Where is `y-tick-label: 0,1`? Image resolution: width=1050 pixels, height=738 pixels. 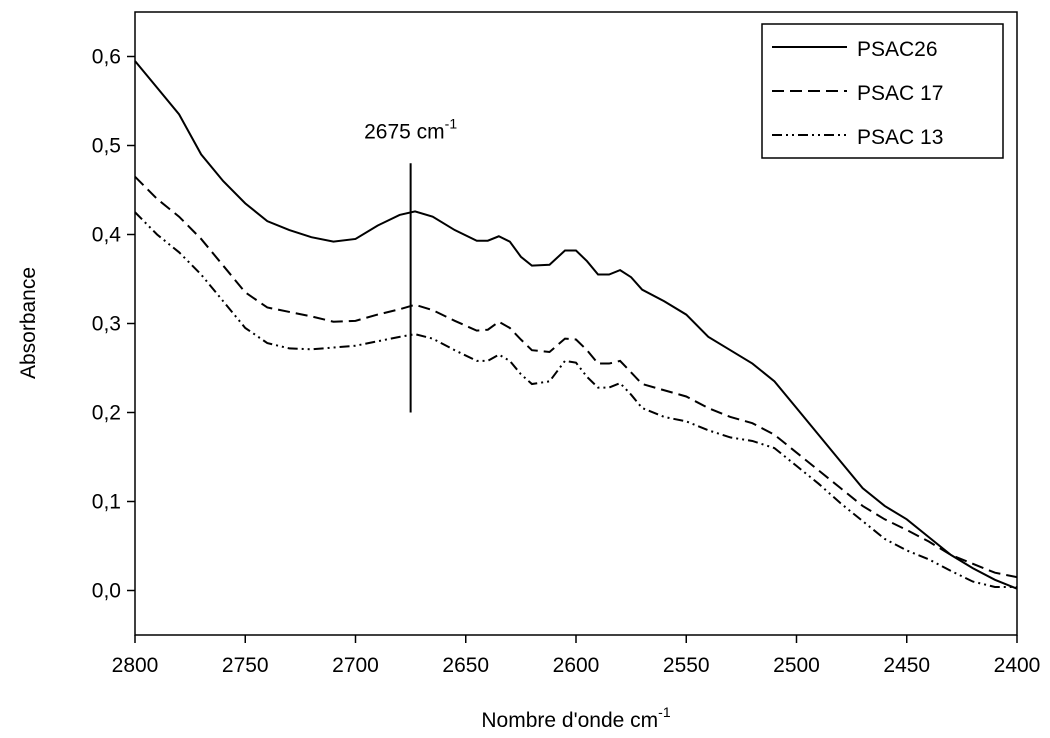 y-tick-label: 0,1 is located at coordinates (106, 502).